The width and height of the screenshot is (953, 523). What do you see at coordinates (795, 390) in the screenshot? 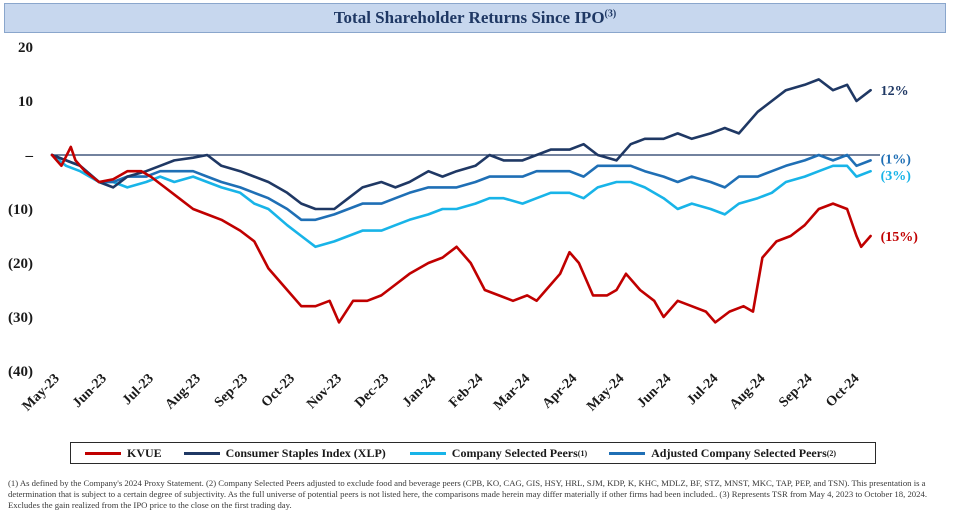
I see `x-tick-label: Sep-24` at bounding box center [795, 390].